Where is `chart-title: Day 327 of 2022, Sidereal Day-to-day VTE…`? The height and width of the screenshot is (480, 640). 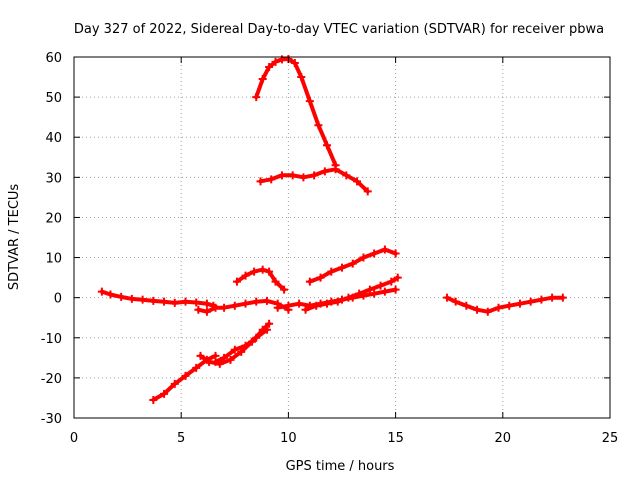
chart-title: Day 327 of 2022, Sidereal Day-to-day VTE… is located at coordinates (339, 29).